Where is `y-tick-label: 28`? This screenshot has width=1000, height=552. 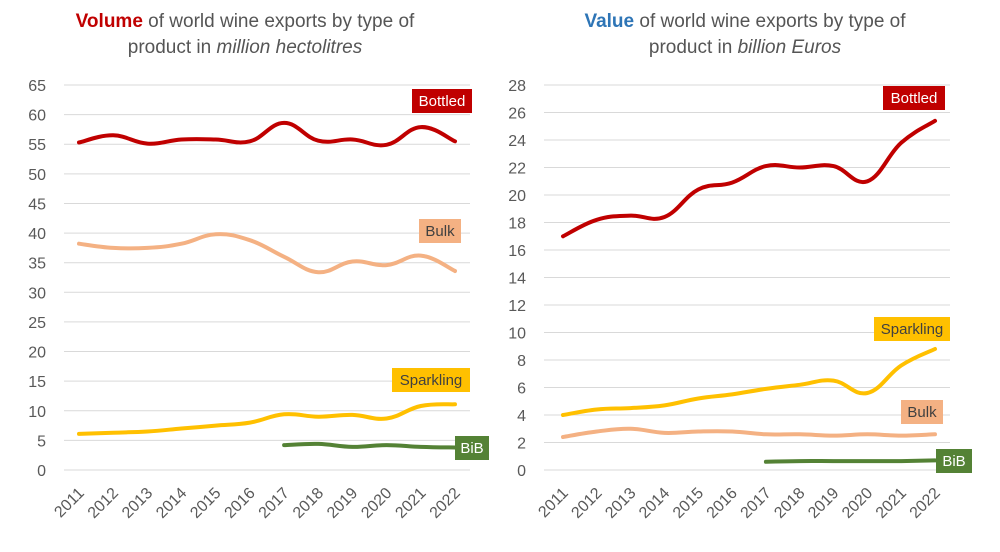 y-tick-label: 28 is located at coordinates (517, 86).